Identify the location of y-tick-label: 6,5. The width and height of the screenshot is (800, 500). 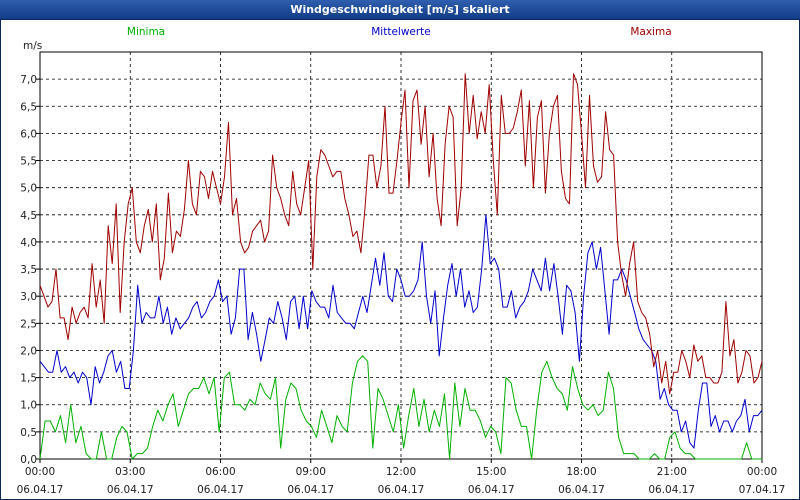
(28, 107).